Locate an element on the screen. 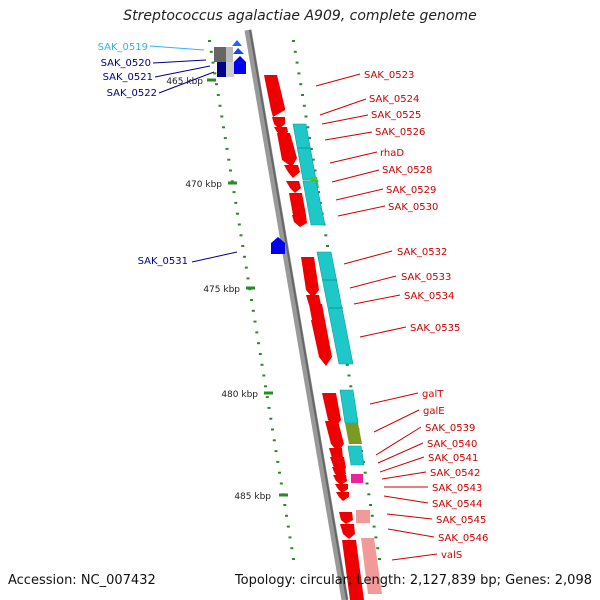 The image size is (600, 600). gene-sak0523 is located at coordinates (274, 96).